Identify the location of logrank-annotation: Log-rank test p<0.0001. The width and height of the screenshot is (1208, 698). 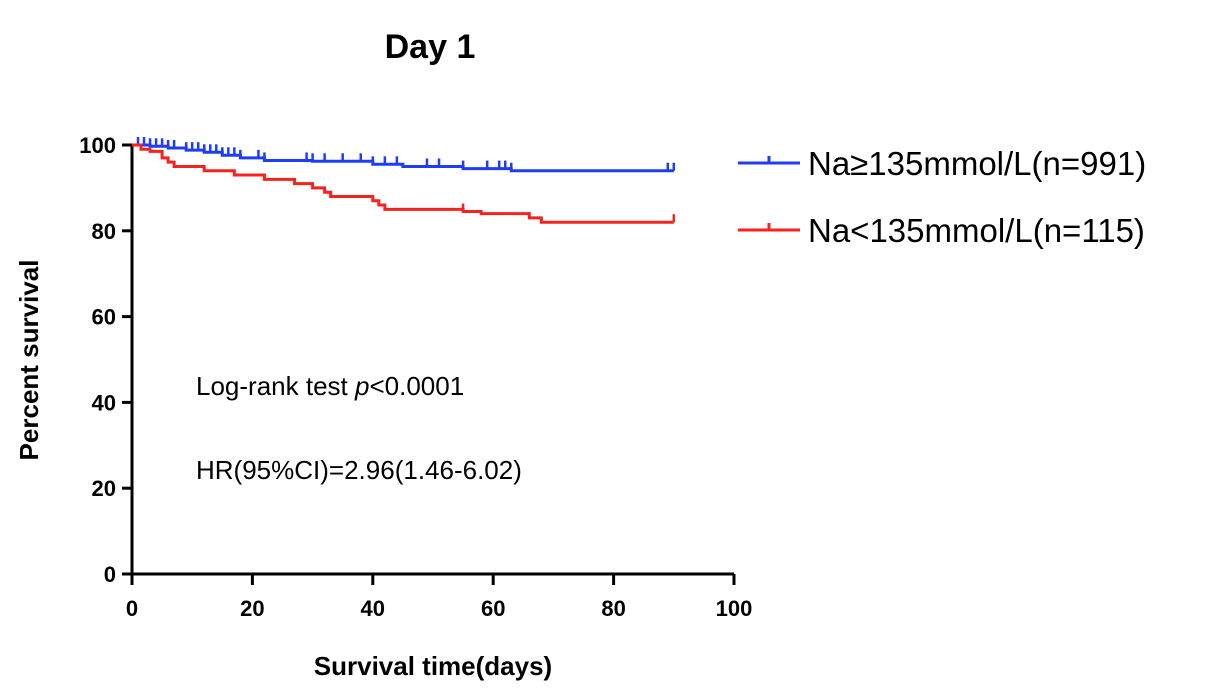
(330, 386).